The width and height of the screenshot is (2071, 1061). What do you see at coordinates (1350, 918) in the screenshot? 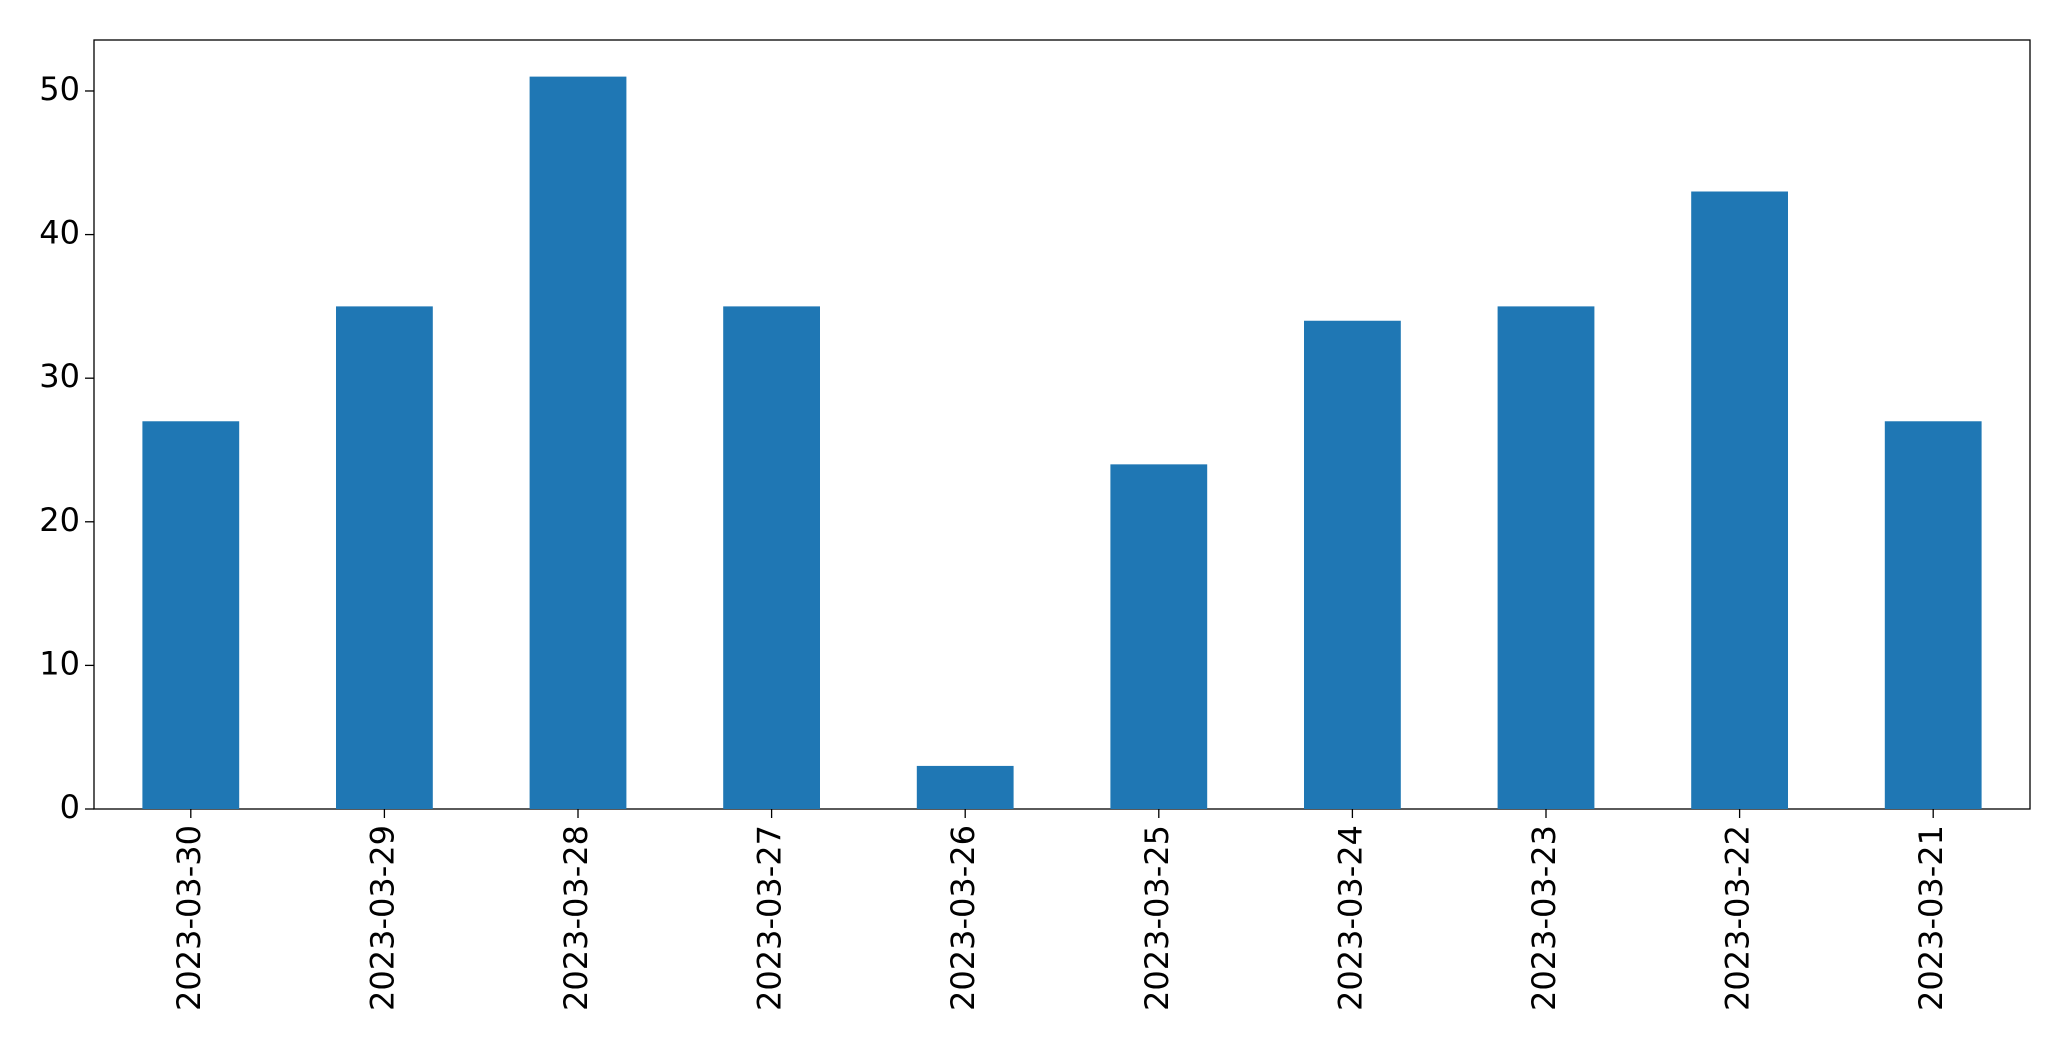
I see `x-tick-label: 2023-03-24` at bounding box center [1350, 918].